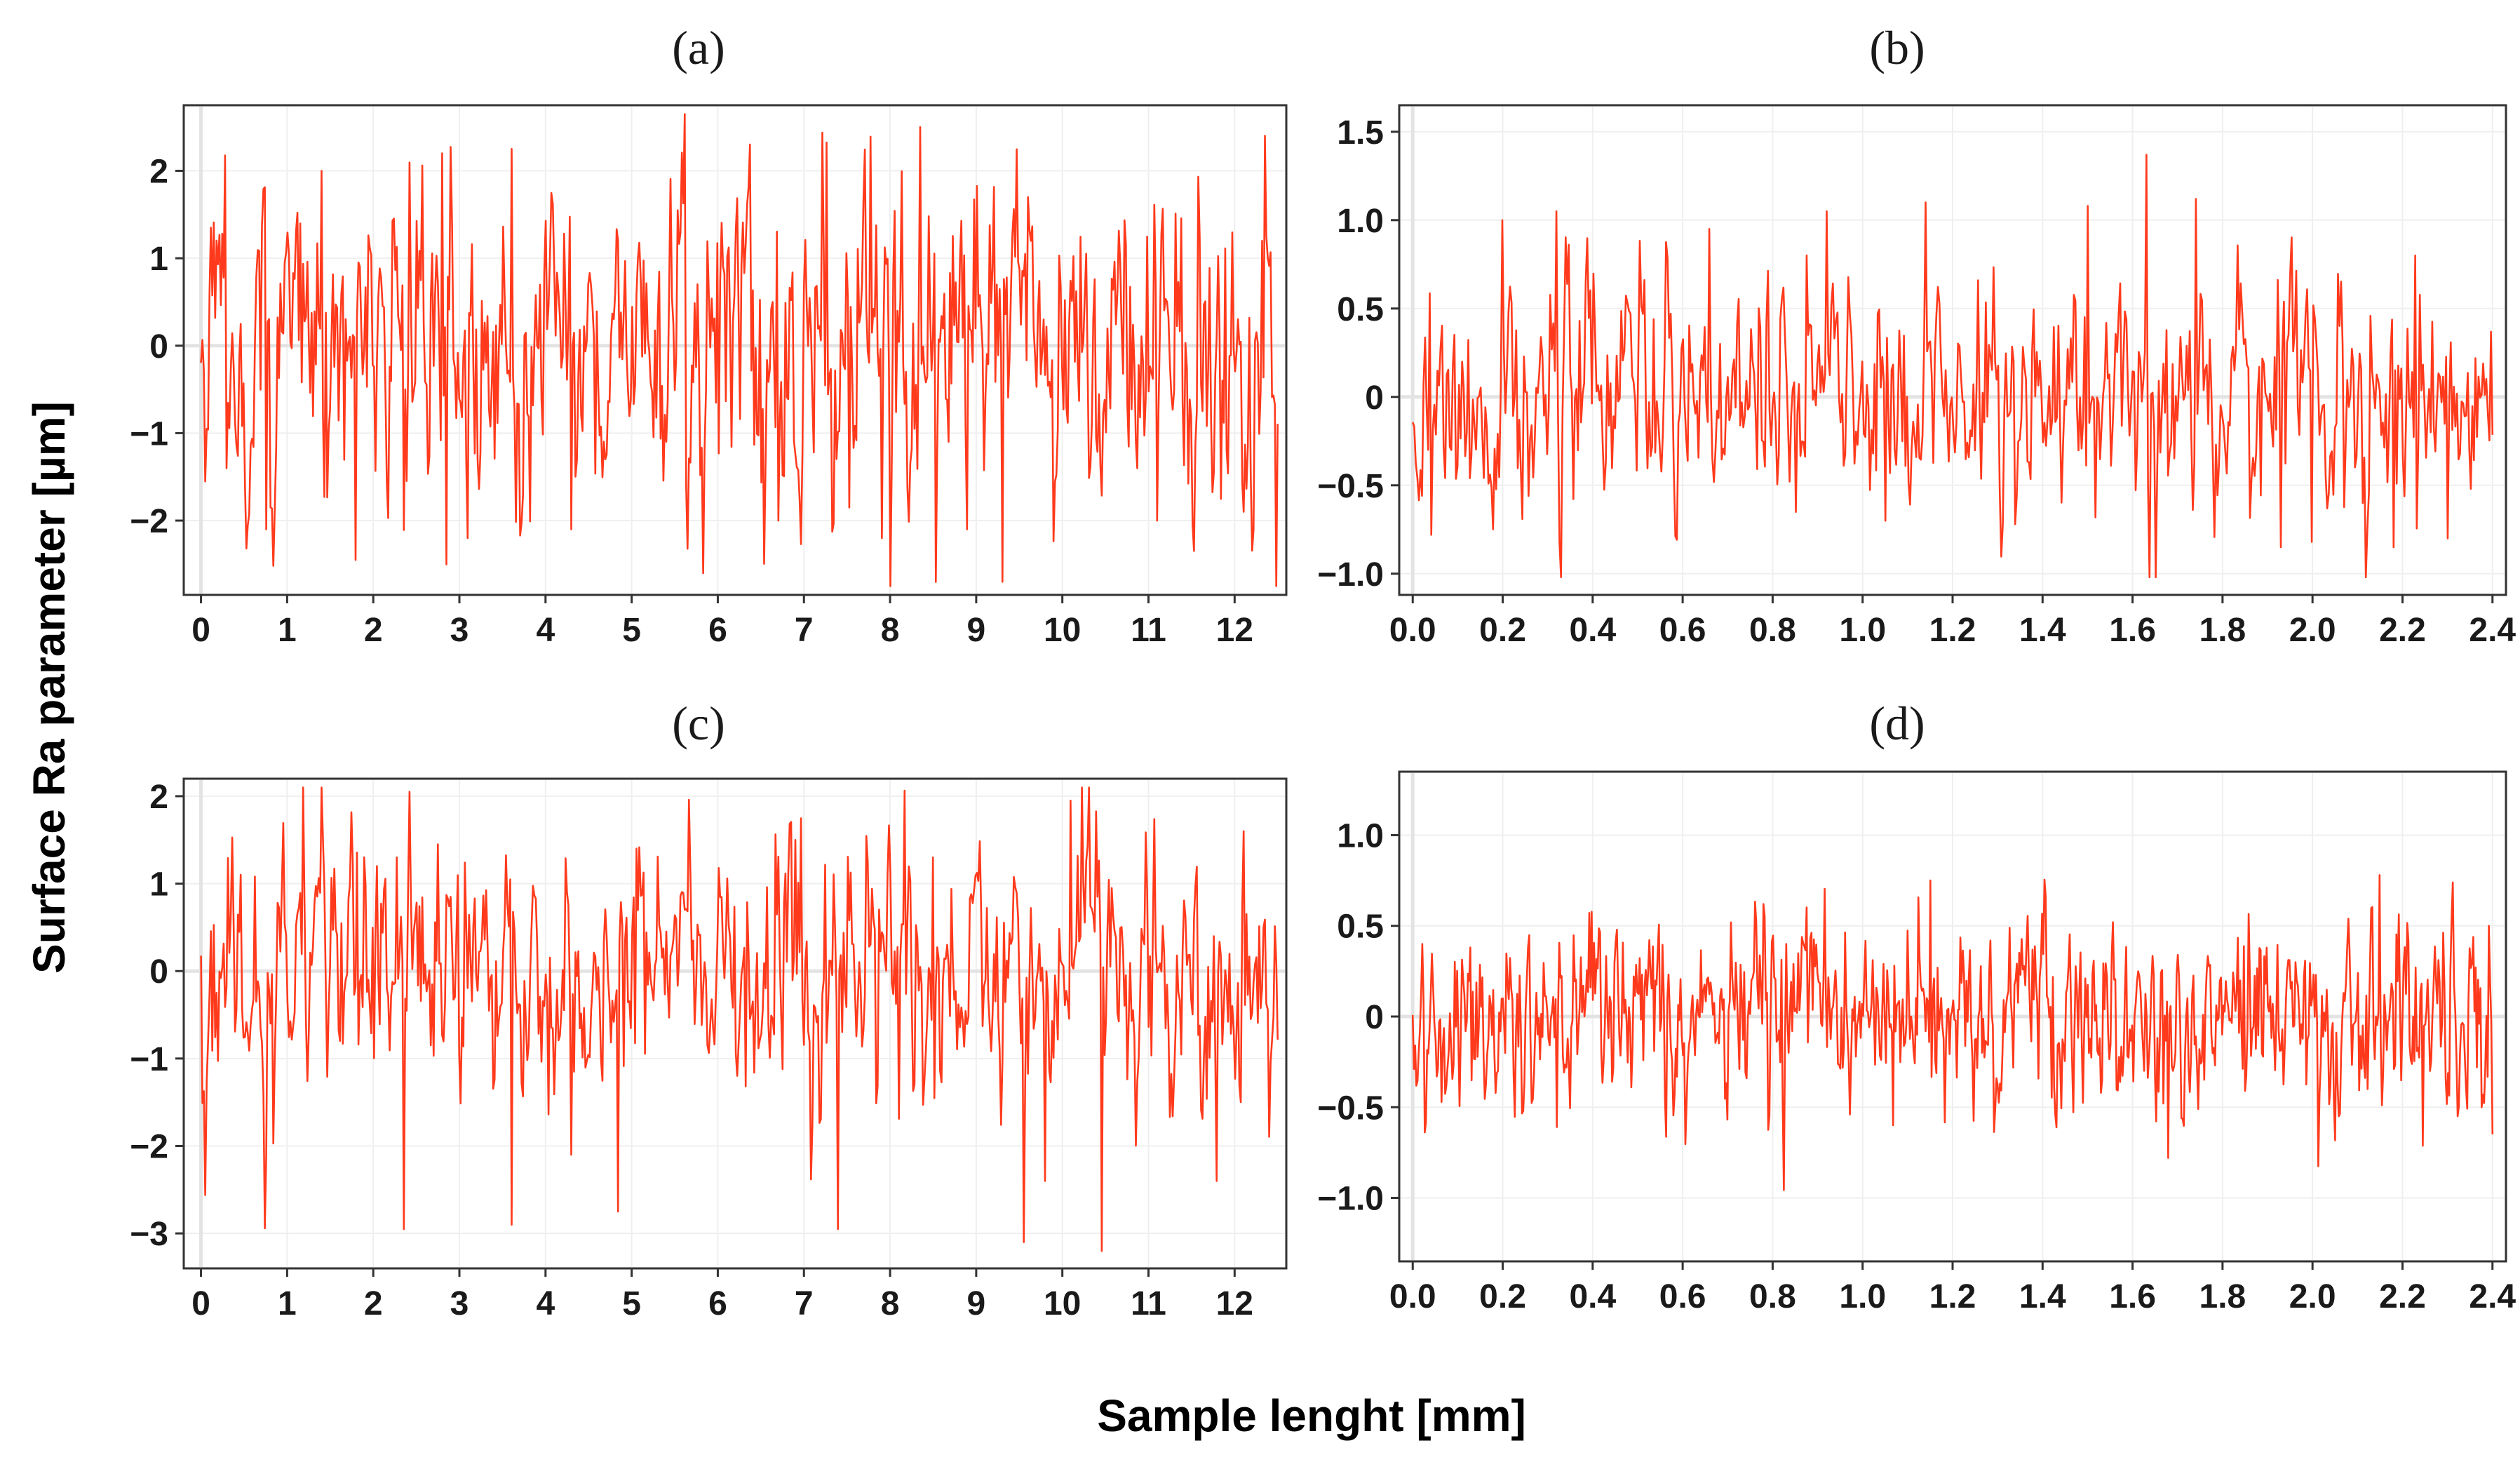 The width and height of the screenshot is (2520, 1462). What do you see at coordinates (459, 630) in the screenshot?
I see `chart-a-xtick-label-3: 3` at bounding box center [459, 630].